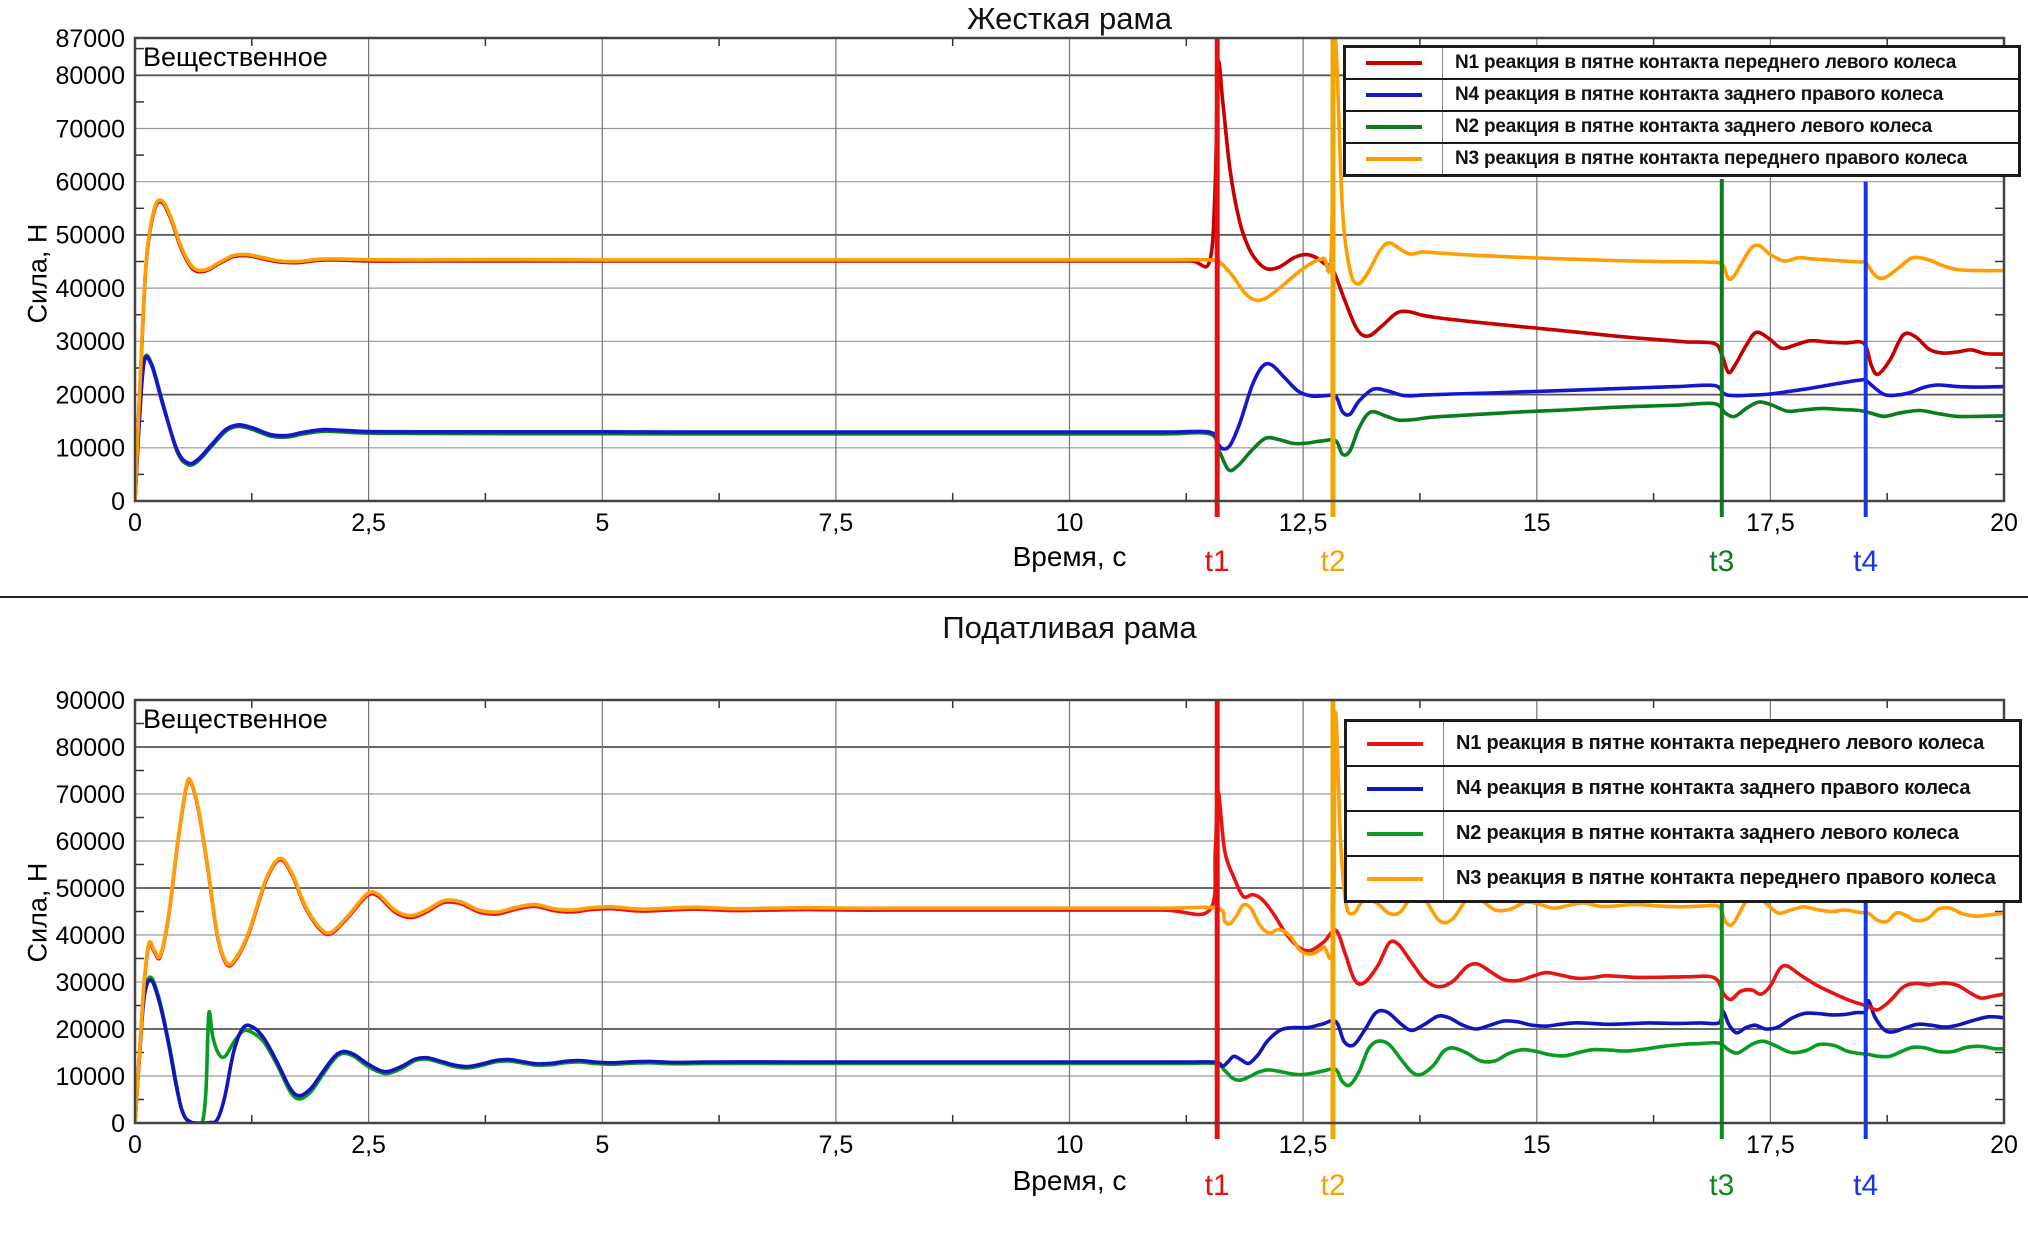  What do you see at coordinates (1014, 597) in the screenshot?
I see `chart-divider` at bounding box center [1014, 597].